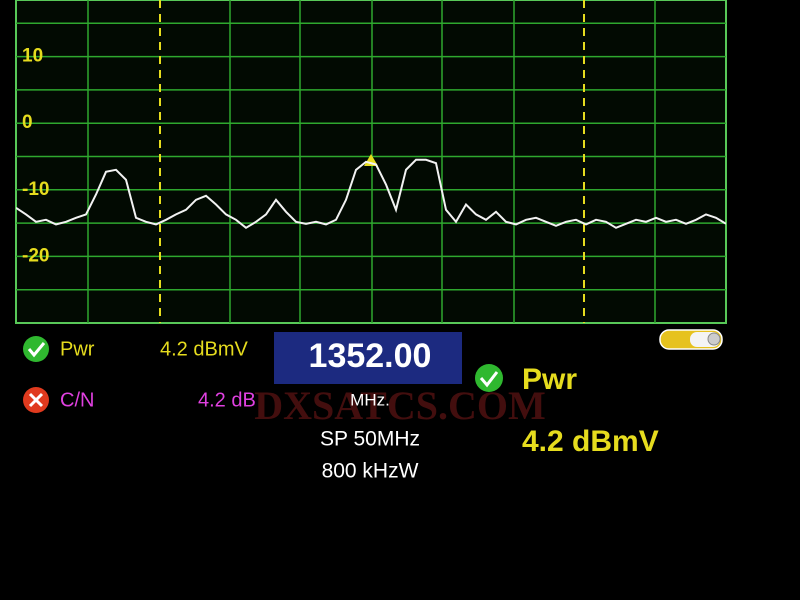  Describe the element at coordinates (549, 379) in the screenshot. I see `big-label: Pwr` at that location.